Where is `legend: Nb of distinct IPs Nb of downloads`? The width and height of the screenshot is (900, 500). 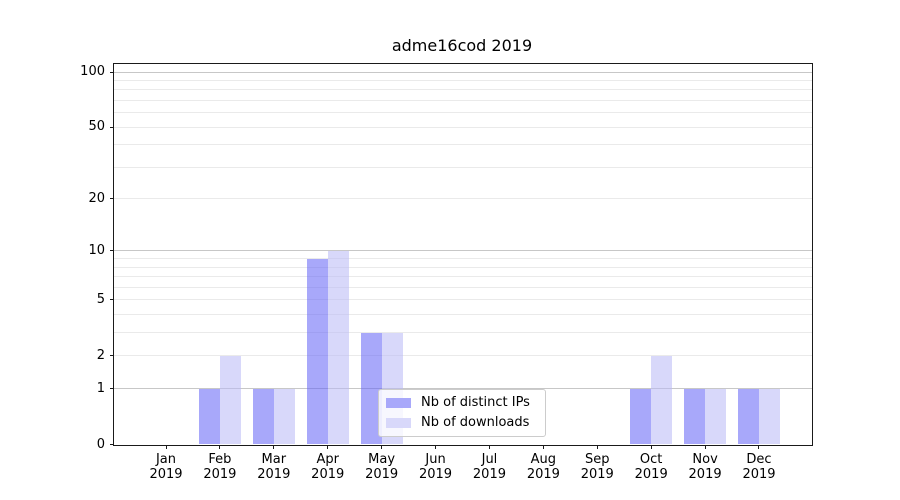
legend: Nb of distinct IPs Nb of downloads is located at coordinates (462, 413).